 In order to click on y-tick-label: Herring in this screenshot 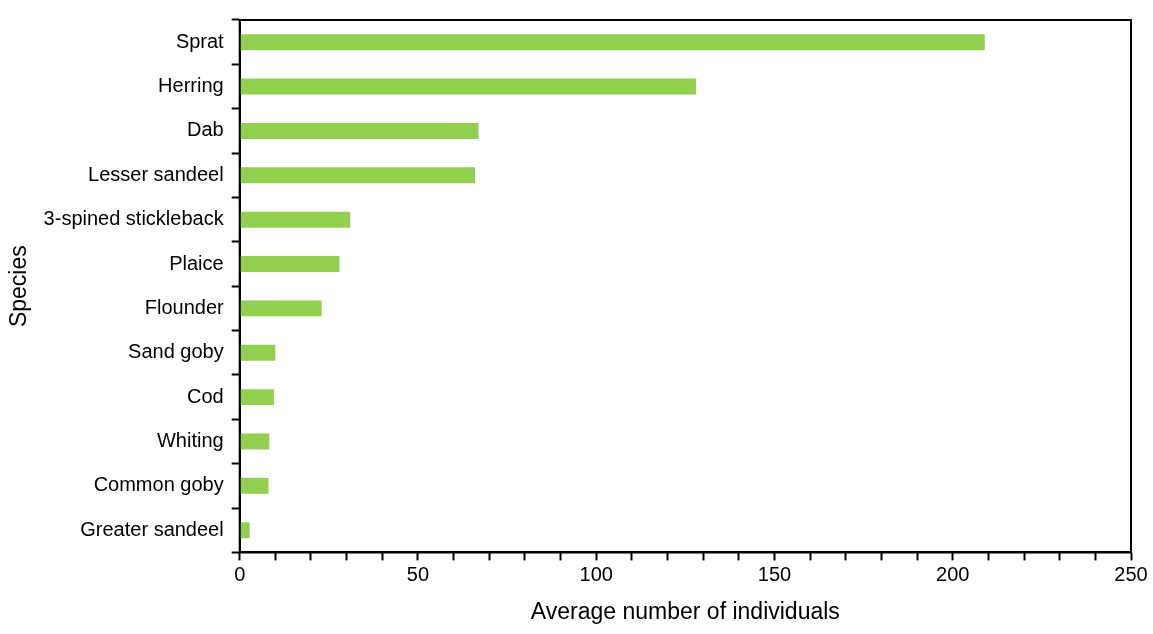, I will do `click(191, 85)`.